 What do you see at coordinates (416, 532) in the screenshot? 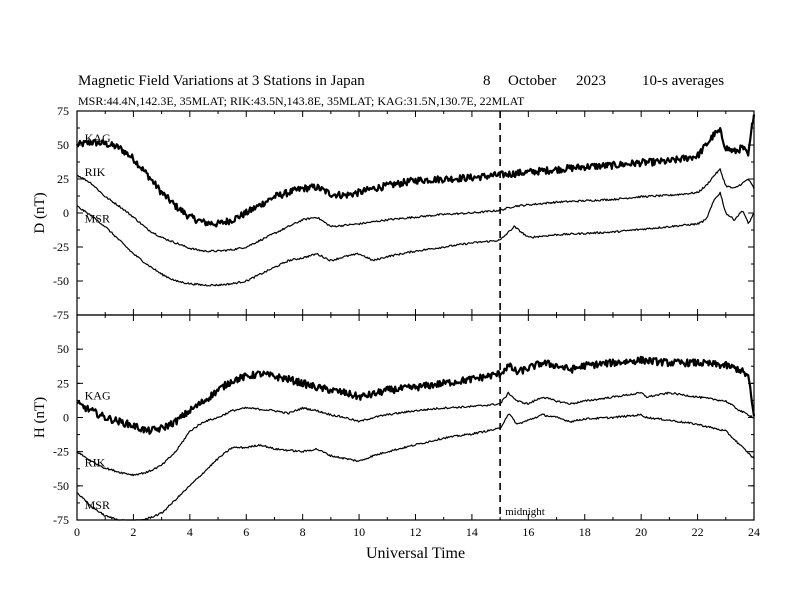
I see `x-tick-label: 12` at bounding box center [416, 532].